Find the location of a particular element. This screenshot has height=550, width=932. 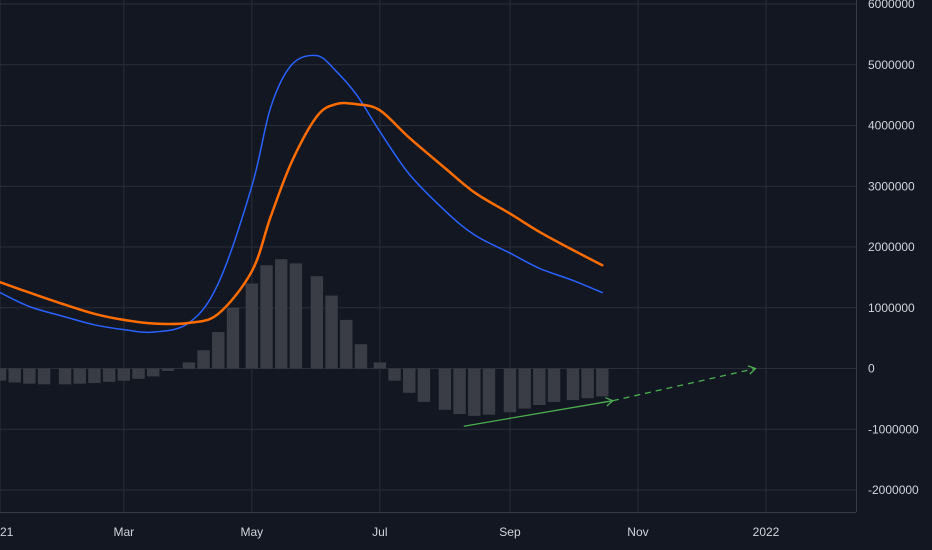

y-tick-label: -1000000 is located at coordinates (893, 429).